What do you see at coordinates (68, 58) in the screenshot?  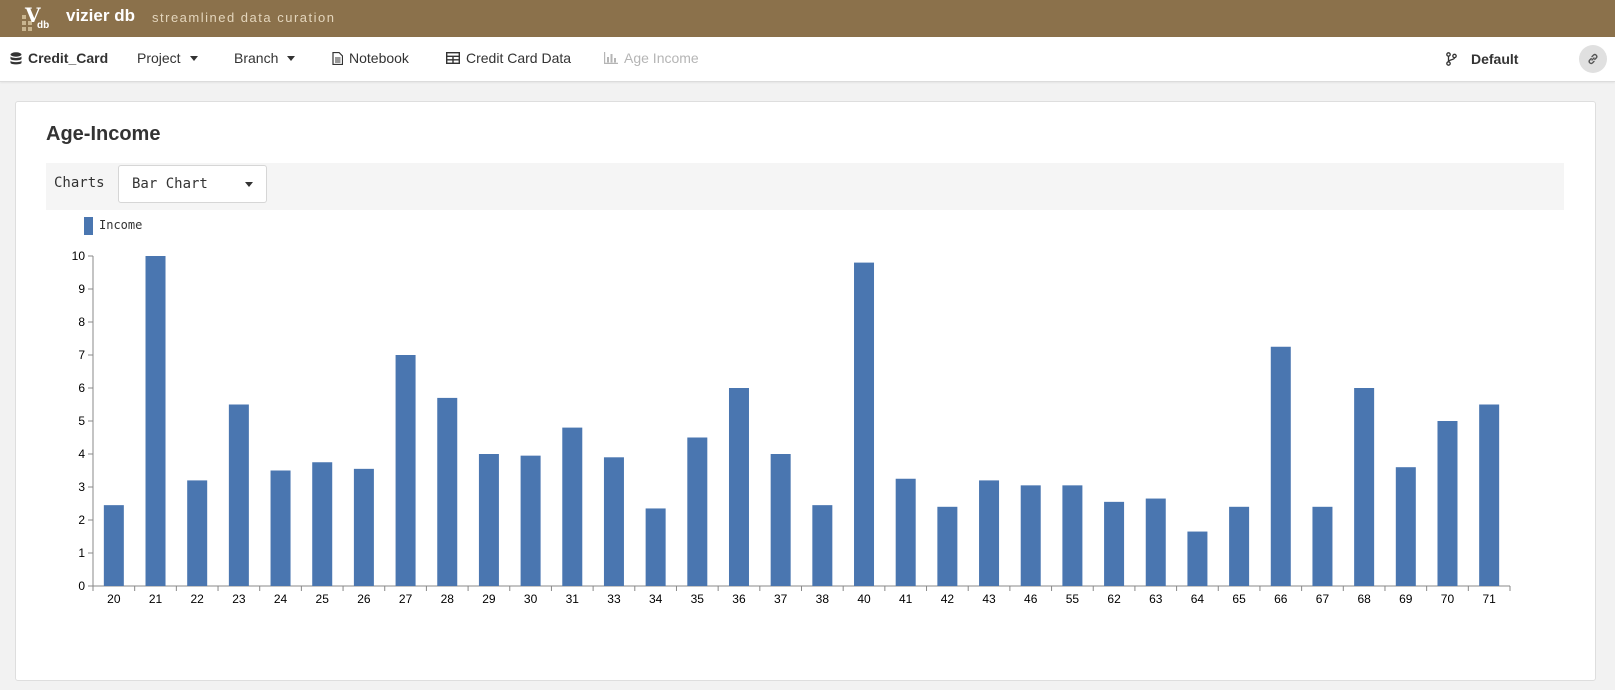 I see `project-name-label: Credit_Card` at bounding box center [68, 58].